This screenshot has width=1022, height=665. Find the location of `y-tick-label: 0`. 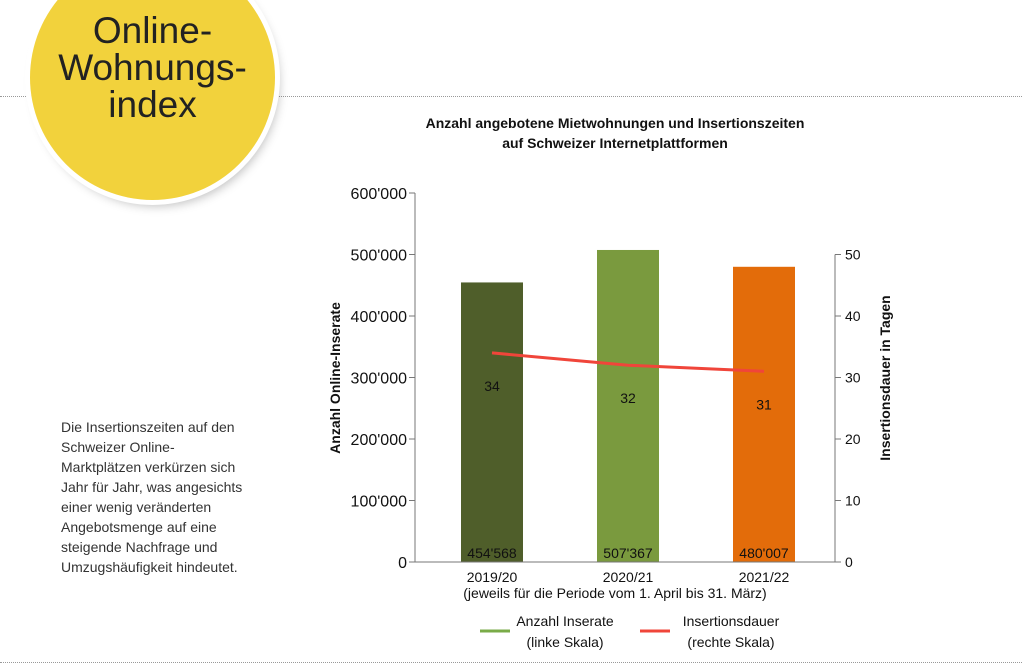

y-tick-label: 0 is located at coordinates (402, 563).